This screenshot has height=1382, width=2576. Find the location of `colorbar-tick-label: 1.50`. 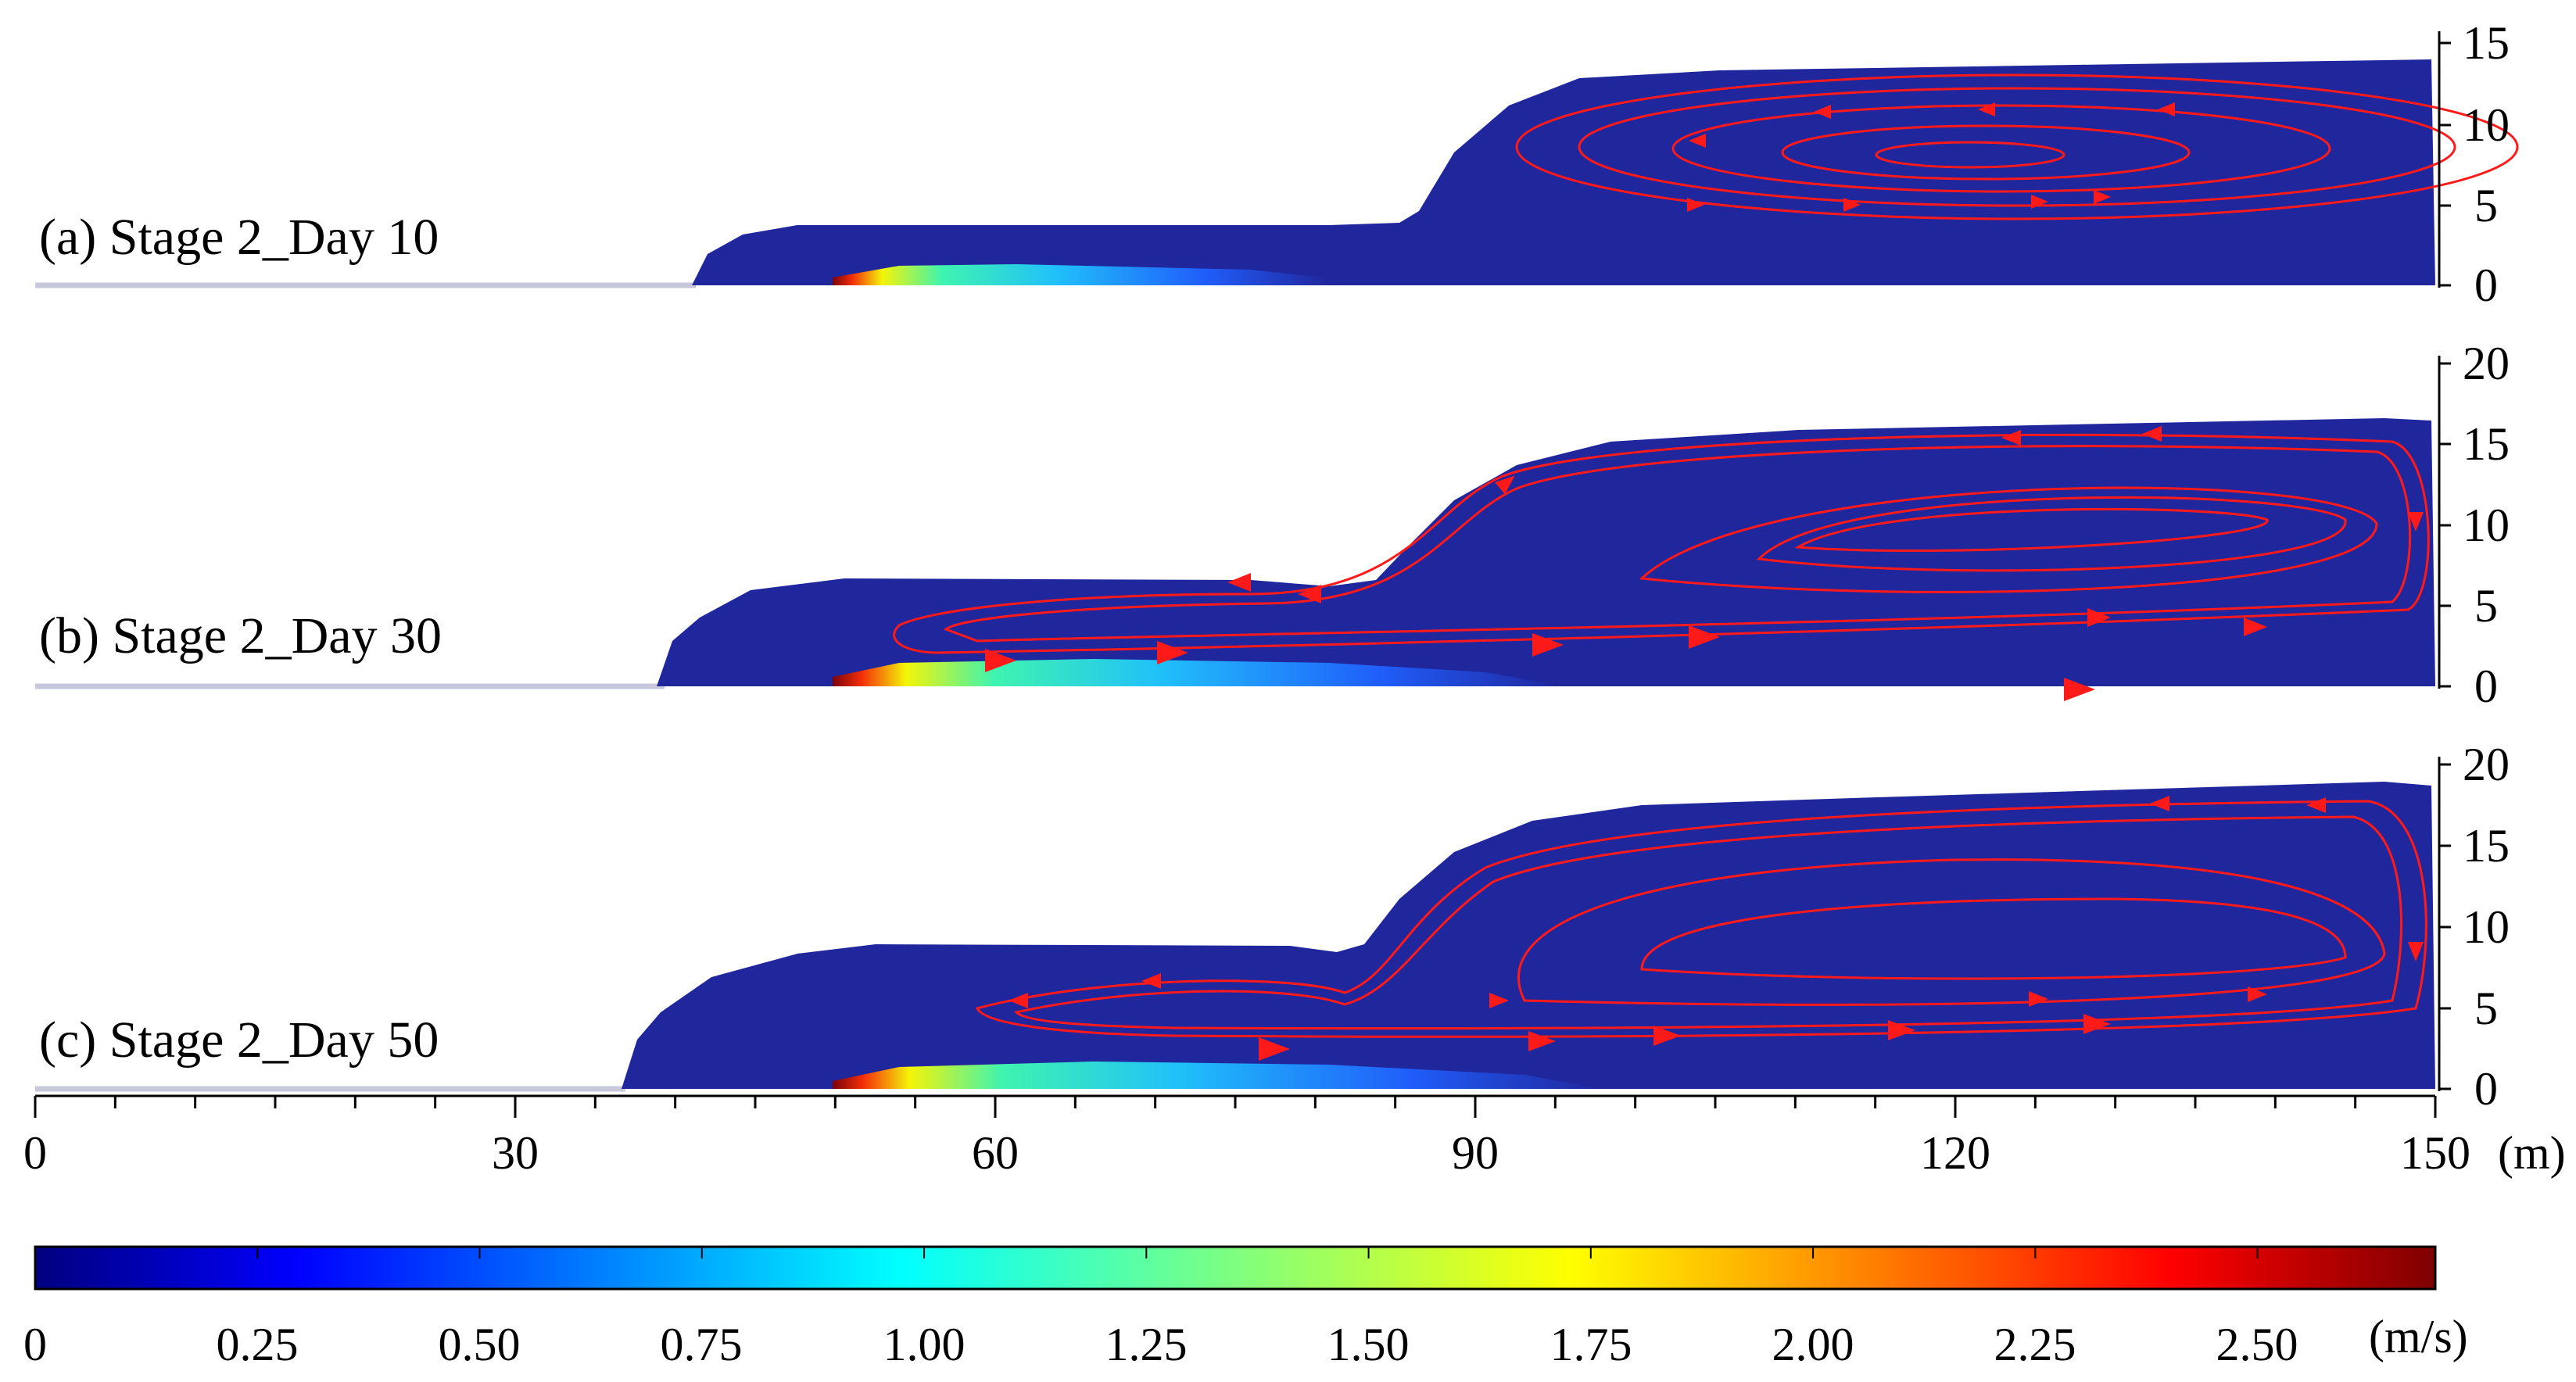

colorbar-tick-label: 1.50 is located at coordinates (1368, 1344).